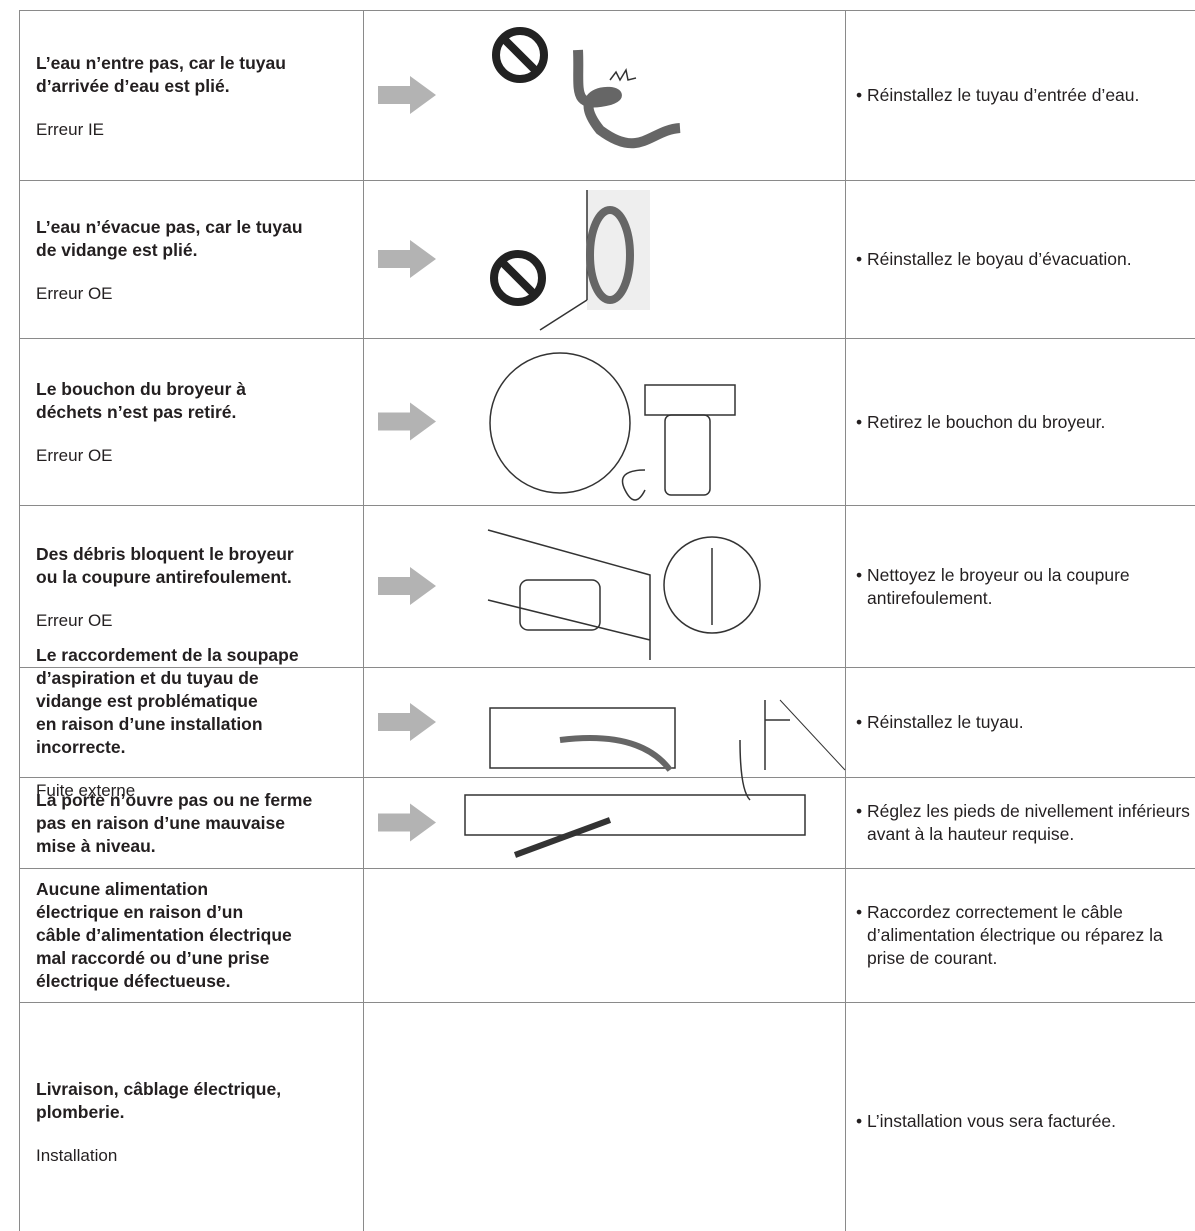 Image resolution: width=1195 pixels, height=1231 pixels. What do you see at coordinates (80, 1111) in the screenshot?
I see `cause-line: plomberie.` at bounding box center [80, 1111].